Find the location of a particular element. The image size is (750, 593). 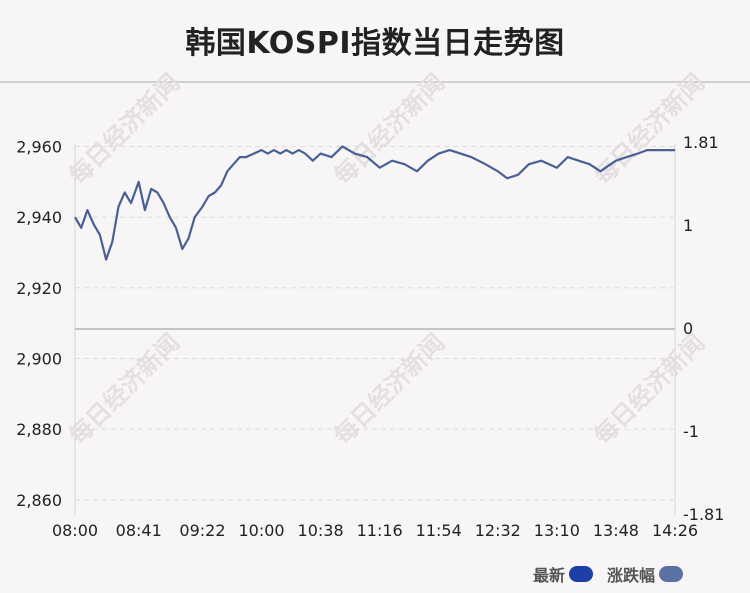

legend: 最新 涨跌幅 is located at coordinates (615, 574).